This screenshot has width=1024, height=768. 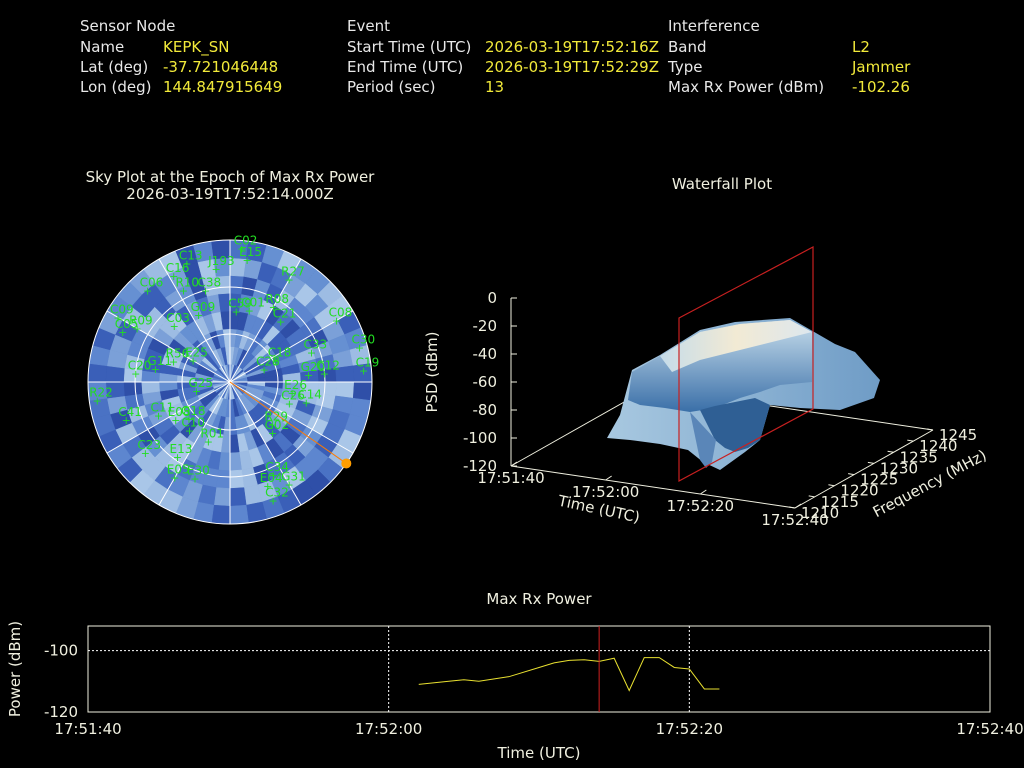 I want to click on waterfall-time-ticks: 17:51:40 17:52:00 17:52:20 17:52:40, so click(x=653, y=495).